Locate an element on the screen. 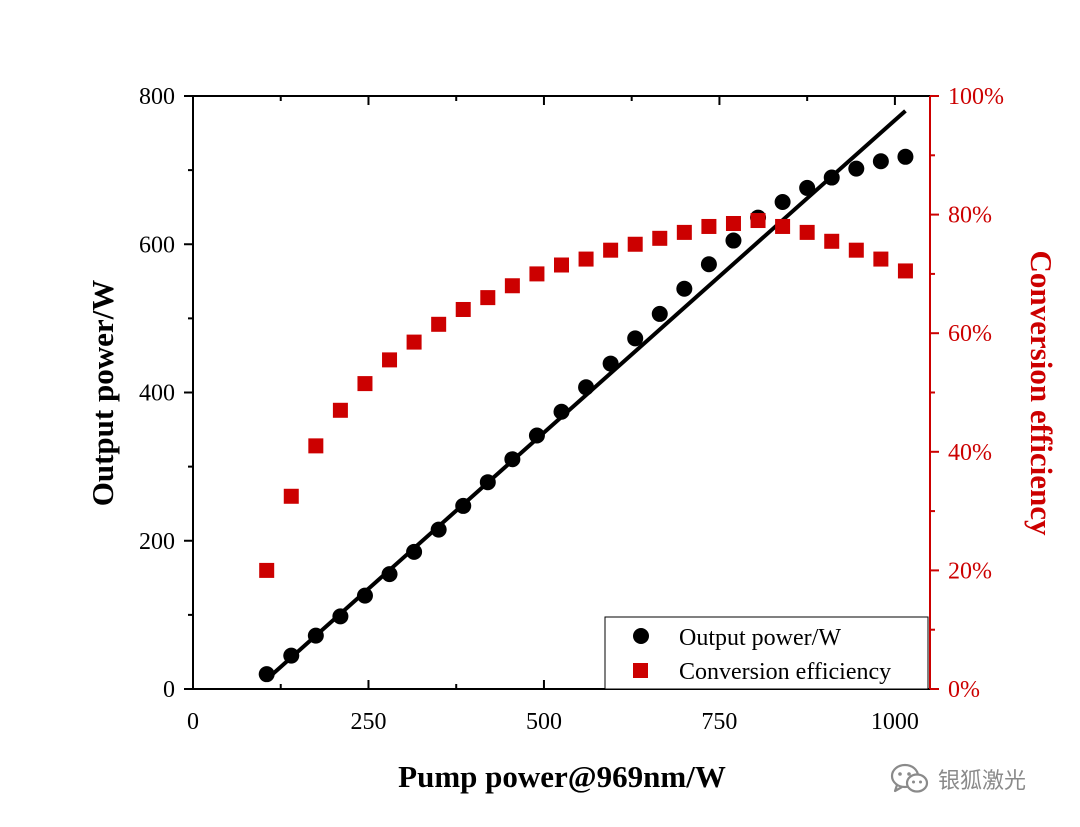 The image size is (1080, 827). y2-tick-label: 20% is located at coordinates (970, 571).